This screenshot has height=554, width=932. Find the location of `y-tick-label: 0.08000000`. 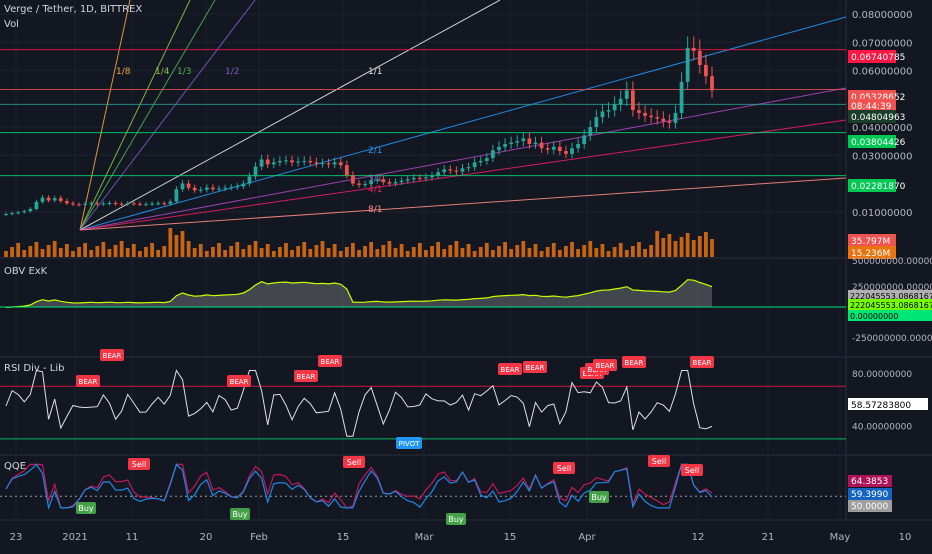

y-tick-label: 0.08000000 is located at coordinates (882, 15).